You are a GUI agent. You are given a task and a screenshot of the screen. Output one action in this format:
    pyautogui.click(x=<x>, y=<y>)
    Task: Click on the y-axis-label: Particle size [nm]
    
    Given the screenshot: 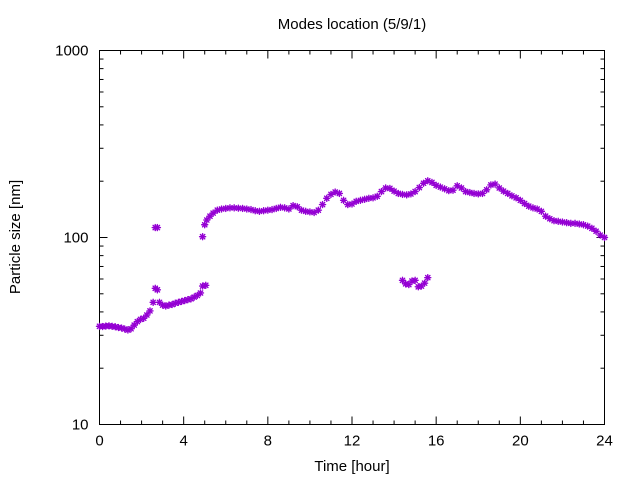 What is the action you would take?
    pyautogui.click(x=15, y=237)
    